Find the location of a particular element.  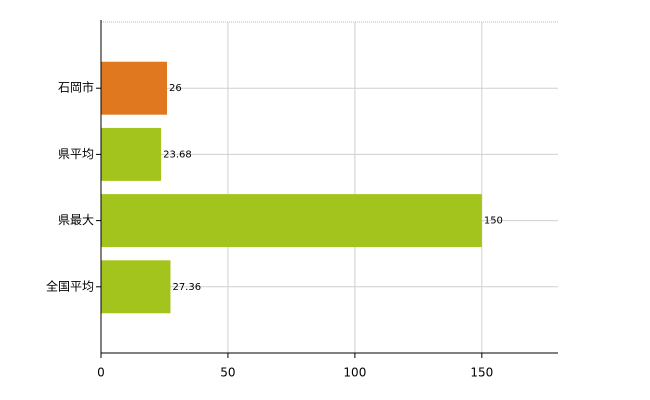

y-tick-label: 全国平均 is located at coordinates (70, 285).